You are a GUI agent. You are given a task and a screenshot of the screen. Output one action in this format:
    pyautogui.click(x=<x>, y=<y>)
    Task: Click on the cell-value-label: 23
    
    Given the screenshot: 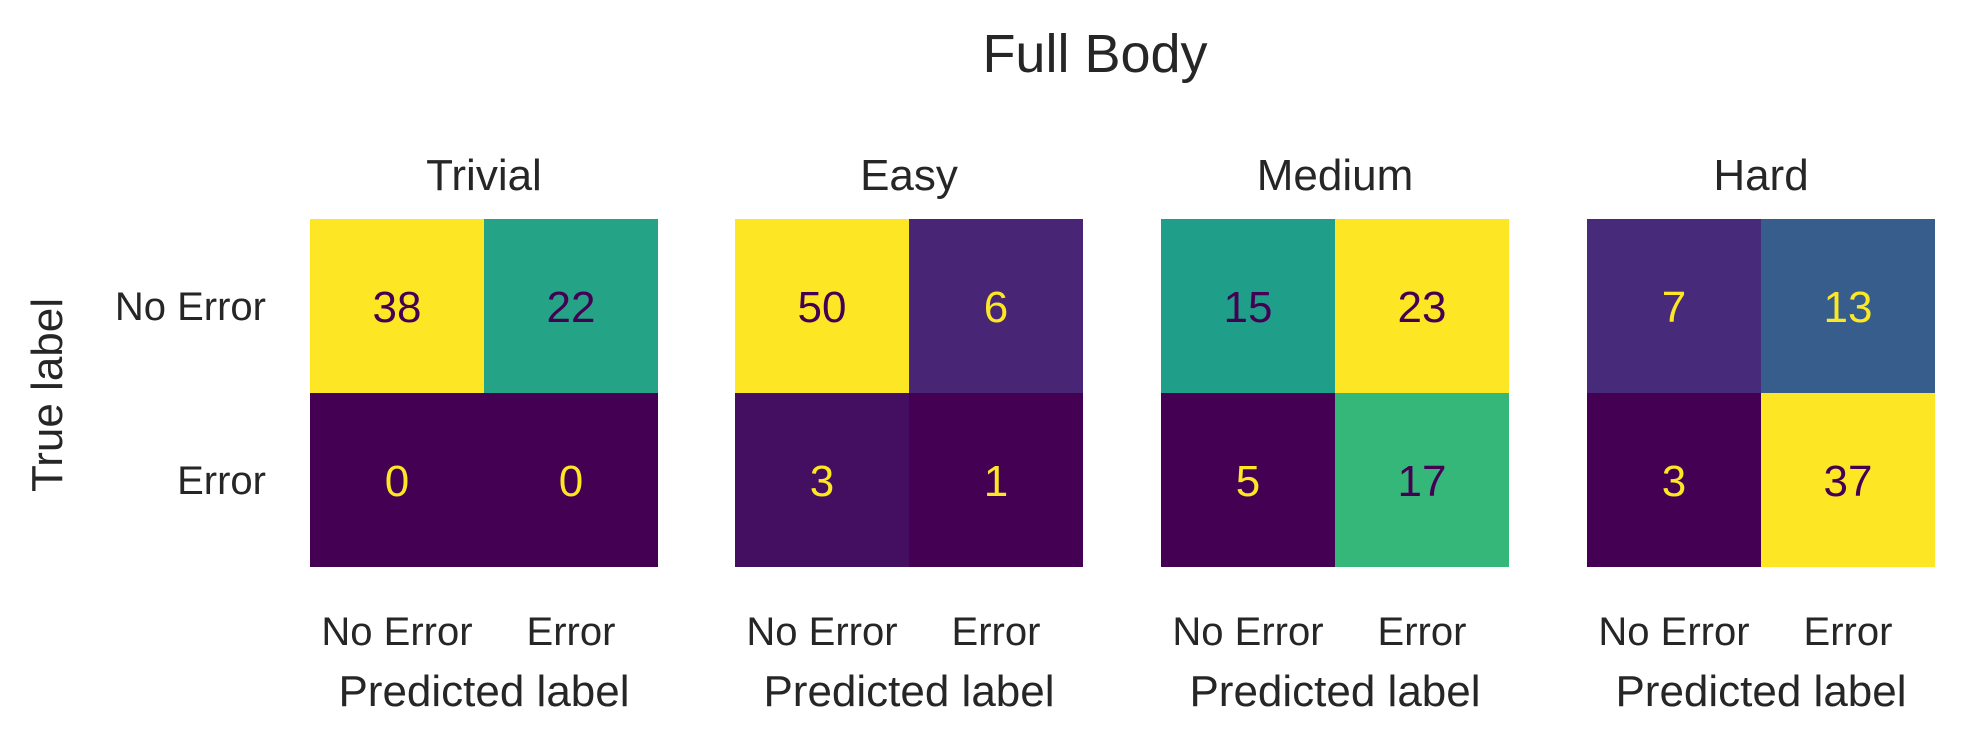 What is the action you would take?
    pyautogui.click(x=1422, y=307)
    